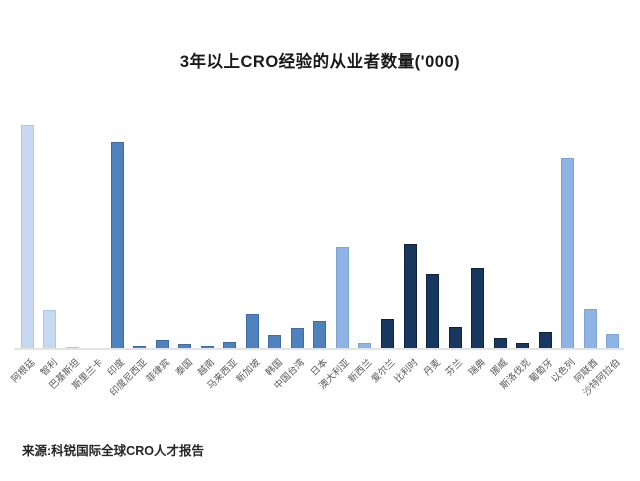 The width and height of the screenshot is (640, 481). I want to click on x-axis-label: 芬兰, so click(454, 368).